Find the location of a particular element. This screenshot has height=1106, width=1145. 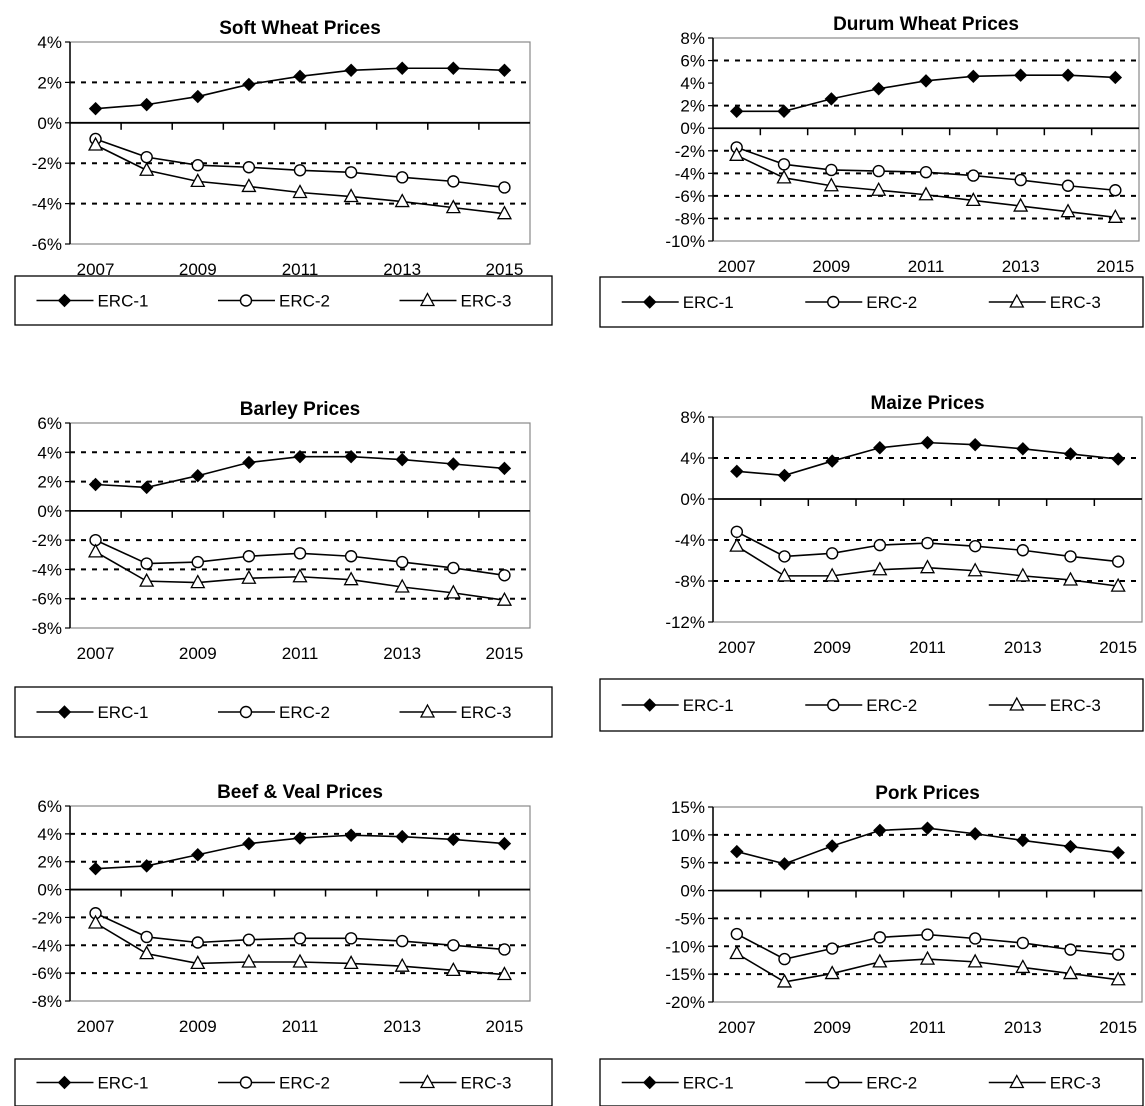

legend-item-erc-1: ERC-1 is located at coordinates (92, 712).